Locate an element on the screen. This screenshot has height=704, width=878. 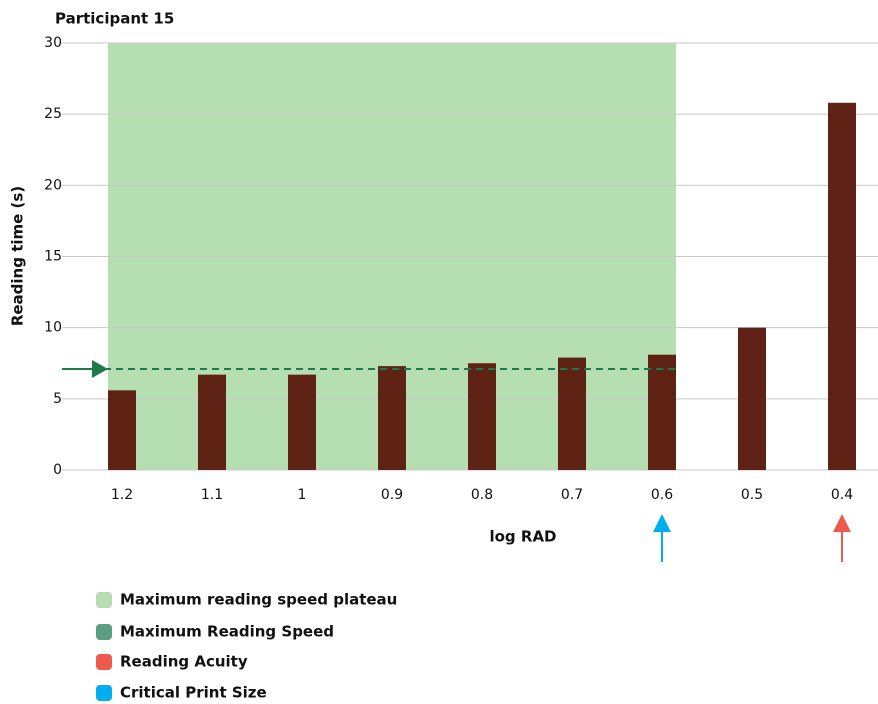
x-tick-label: 0.6 is located at coordinates (662, 495).